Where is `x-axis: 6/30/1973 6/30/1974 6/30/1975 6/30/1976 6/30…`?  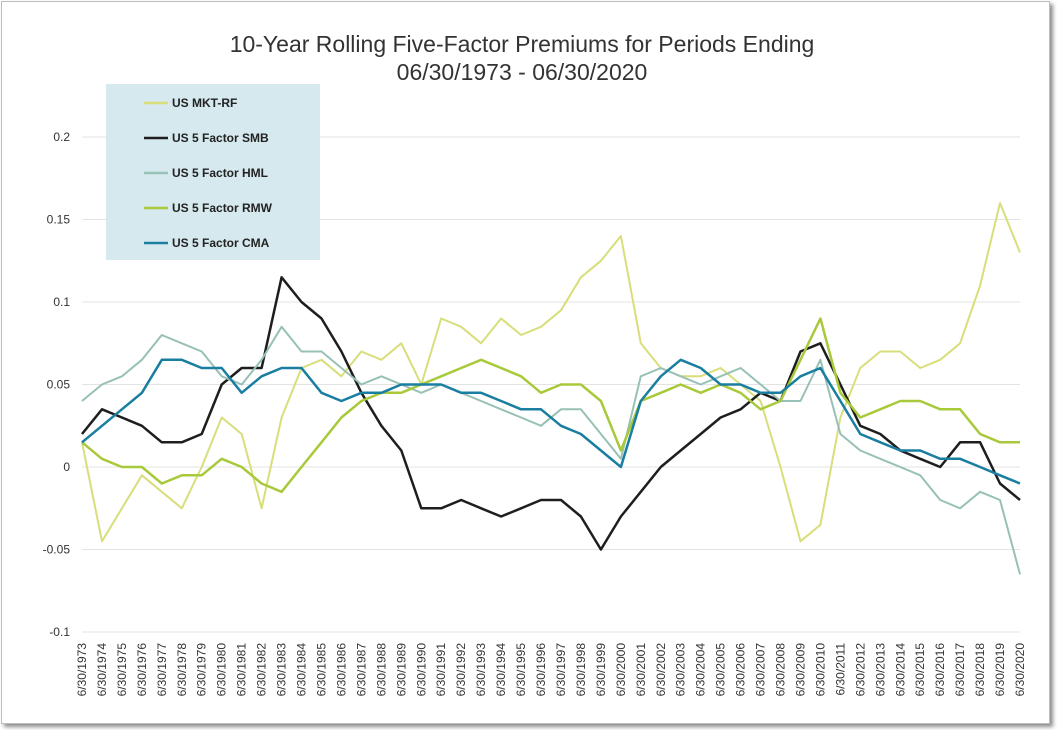 x-axis: 6/30/1973 6/30/1974 6/30/1975 6/30/1976 6/30… is located at coordinates (551, 670).